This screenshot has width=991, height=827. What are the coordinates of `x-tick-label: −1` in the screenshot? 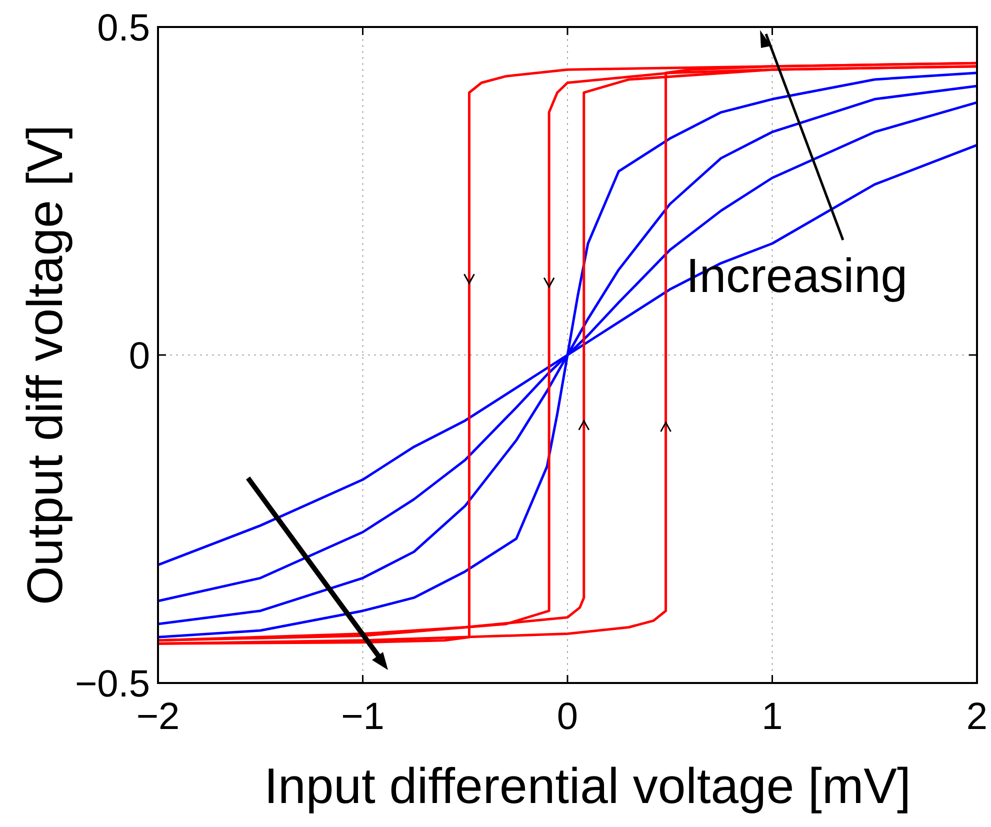 It's located at (362, 717).